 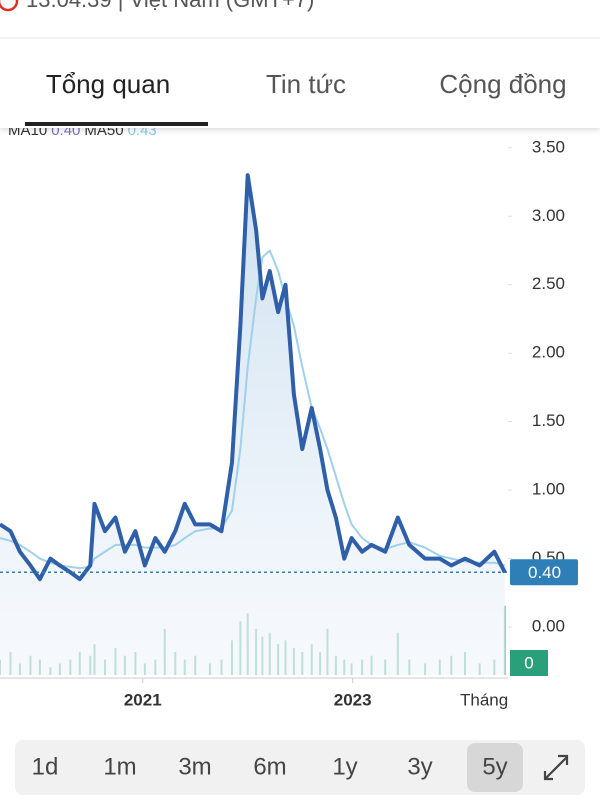 I want to click on y-tick-label: 2.00, so click(x=548, y=352).